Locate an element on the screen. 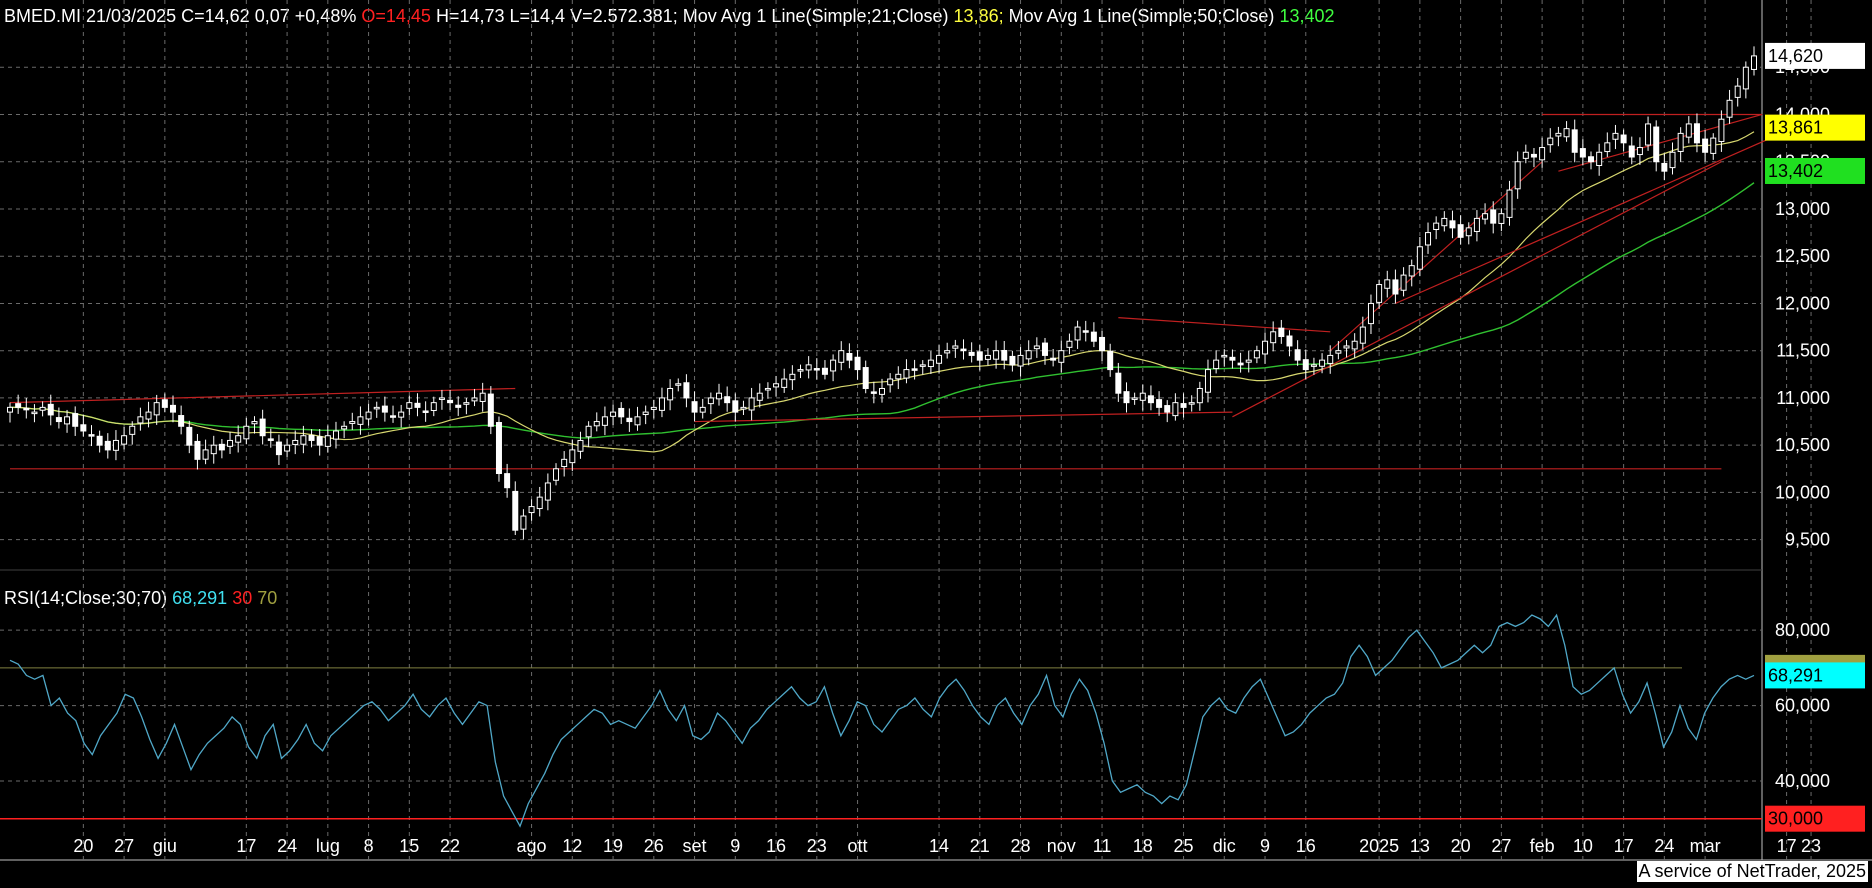 This screenshot has height=888, width=1872. x-tick-label: feb is located at coordinates (1542, 846).